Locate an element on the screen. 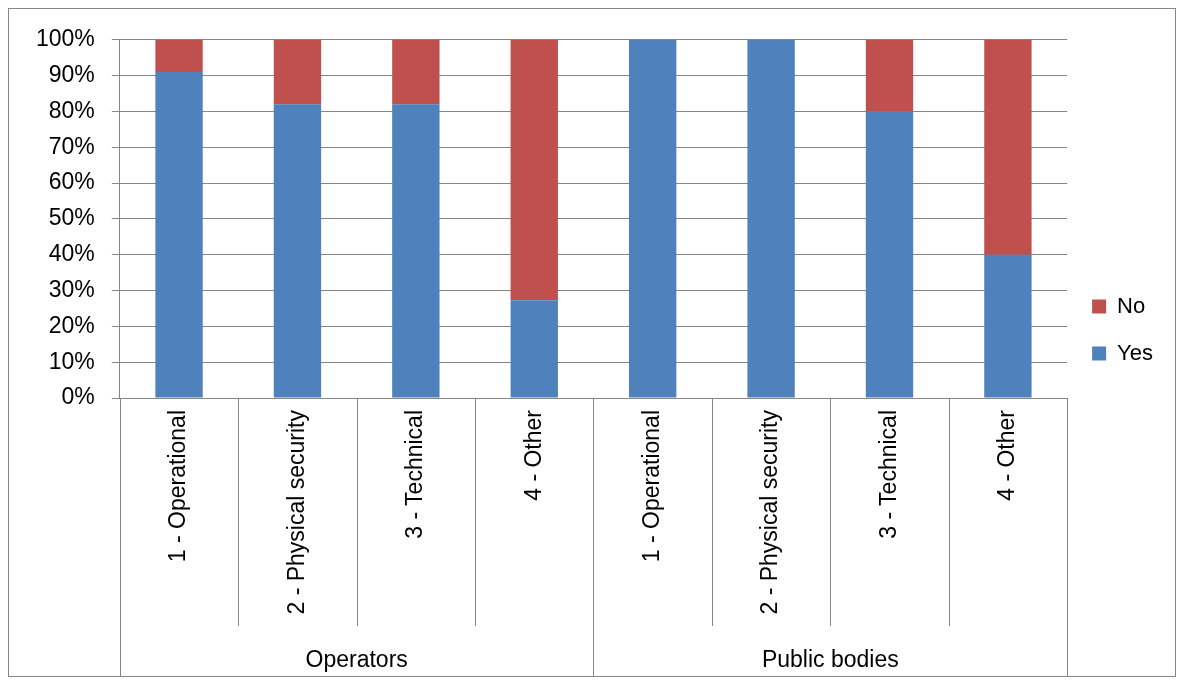 This screenshot has height=684, width=1182. text: Public bodies is located at coordinates (830, 659).